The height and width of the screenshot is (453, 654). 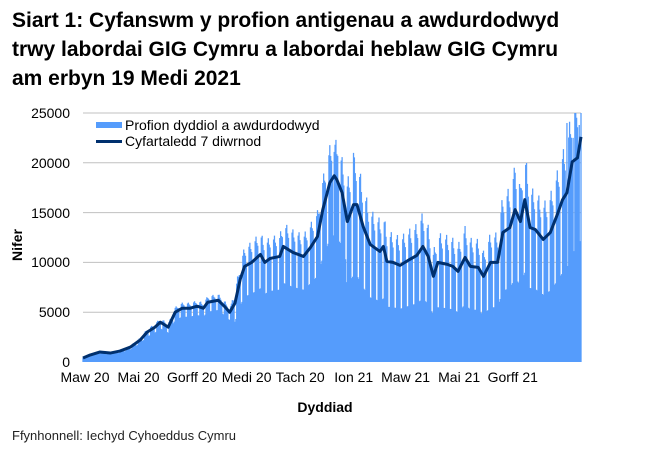 I want to click on source-note: Ffynhonnell: Iechyd Cyhoeddus Cymru, so click(x=124, y=435).